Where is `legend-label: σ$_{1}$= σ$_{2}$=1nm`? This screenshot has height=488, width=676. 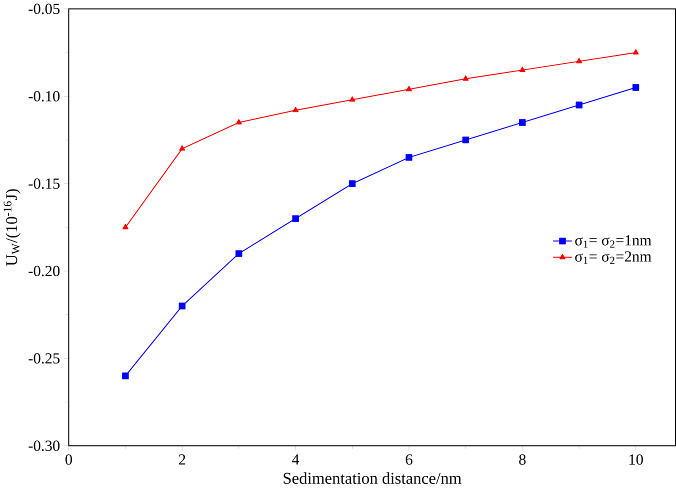 legend-label: σ$_{1}$= σ$_{2}$=1nm is located at coordinates (613, 241).